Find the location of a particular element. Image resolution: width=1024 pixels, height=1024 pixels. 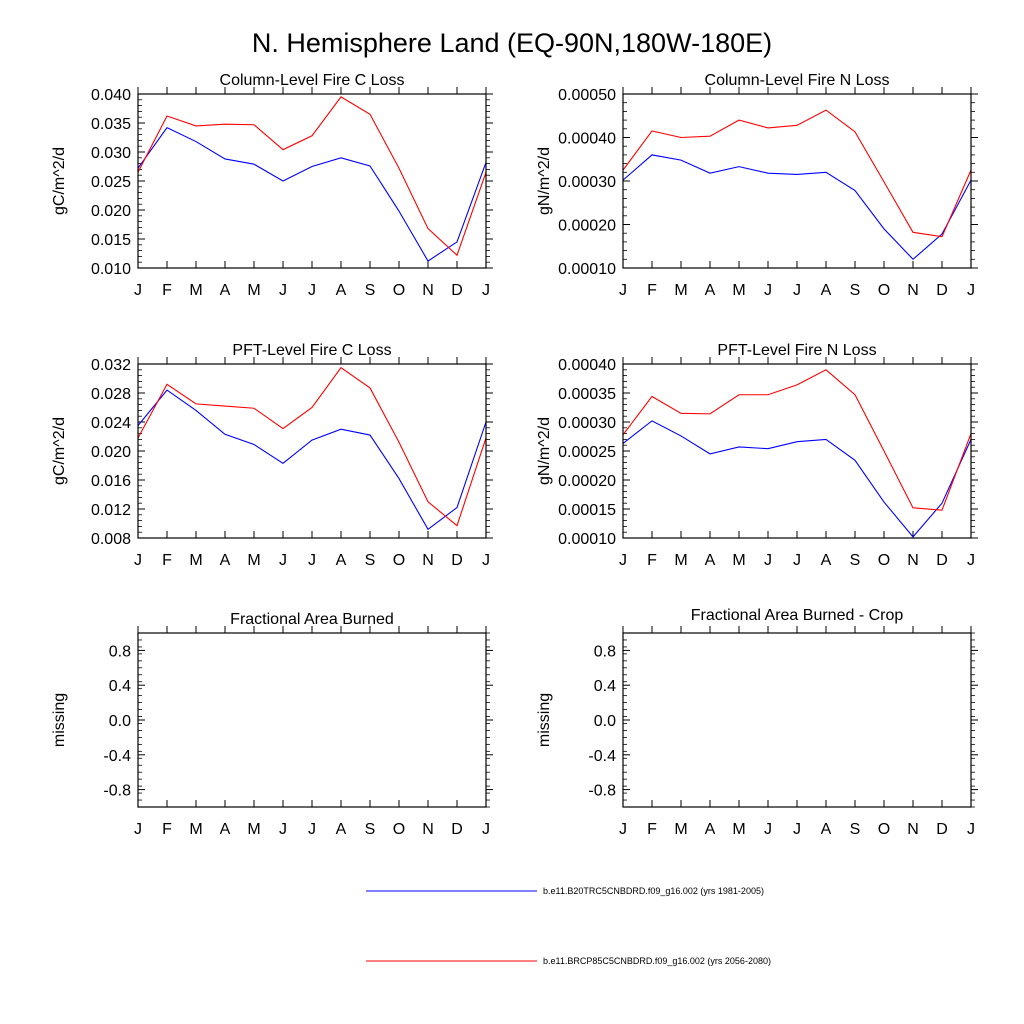

y-tick-label: -0.8 is located at coordinates (602, 791).